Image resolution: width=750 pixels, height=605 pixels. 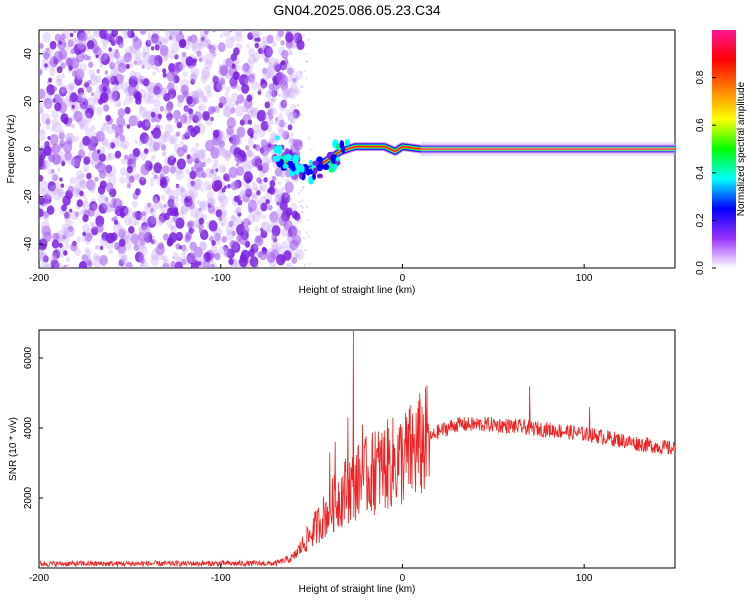 What do you see at coordinates (311, 274) in the screenshot?
I see `spectrogram-x-ticks: -200 -100 0 100` at bounding box center [311, 274].